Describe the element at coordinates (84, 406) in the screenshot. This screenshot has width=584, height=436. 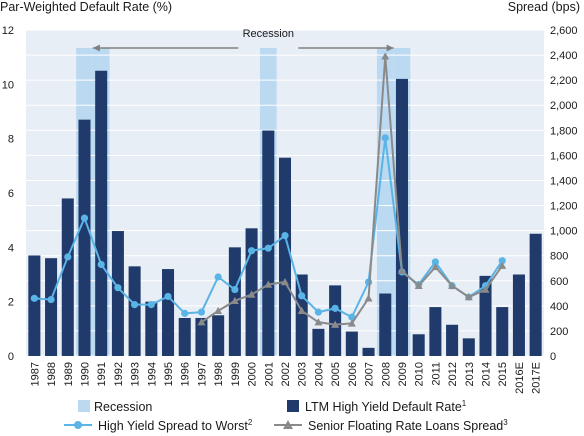
I see `legend-recession-swatch` at that location.